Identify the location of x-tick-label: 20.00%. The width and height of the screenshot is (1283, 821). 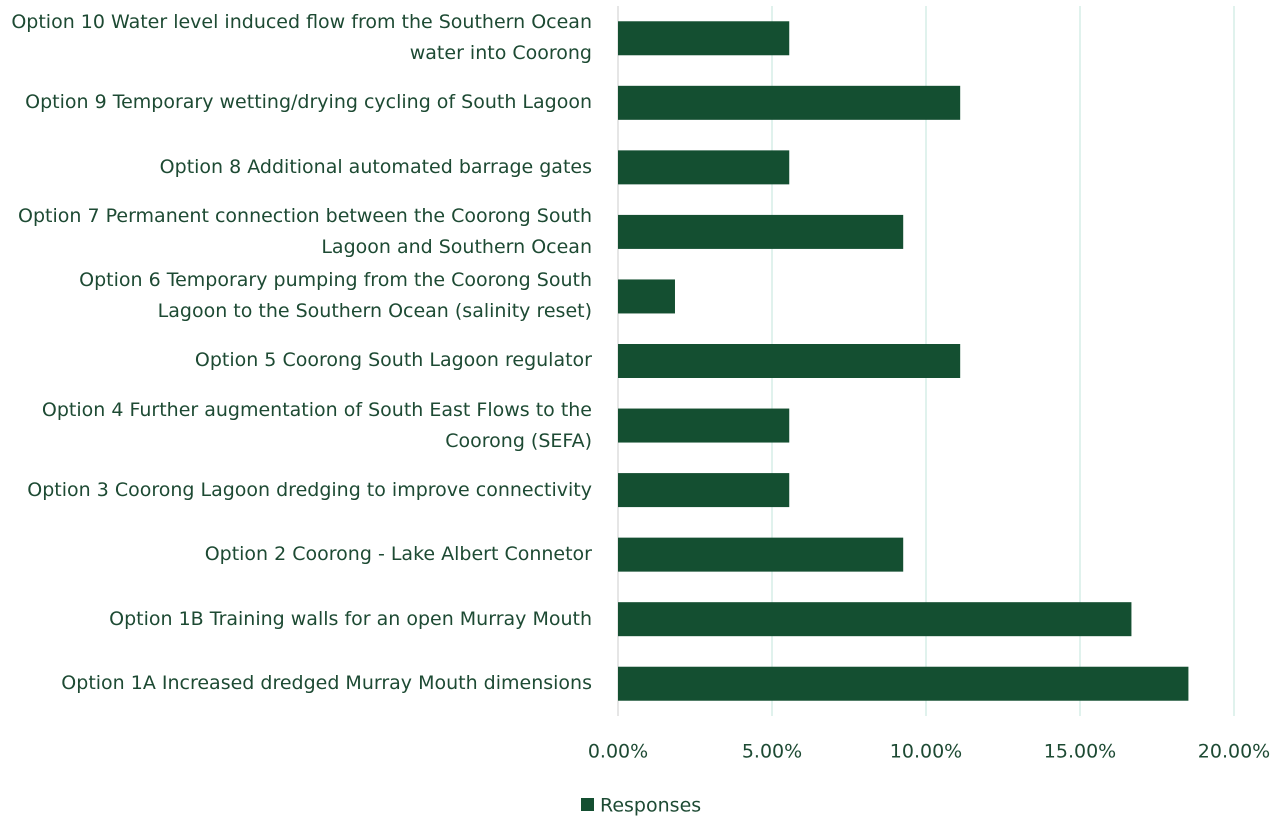
(1234, 752).